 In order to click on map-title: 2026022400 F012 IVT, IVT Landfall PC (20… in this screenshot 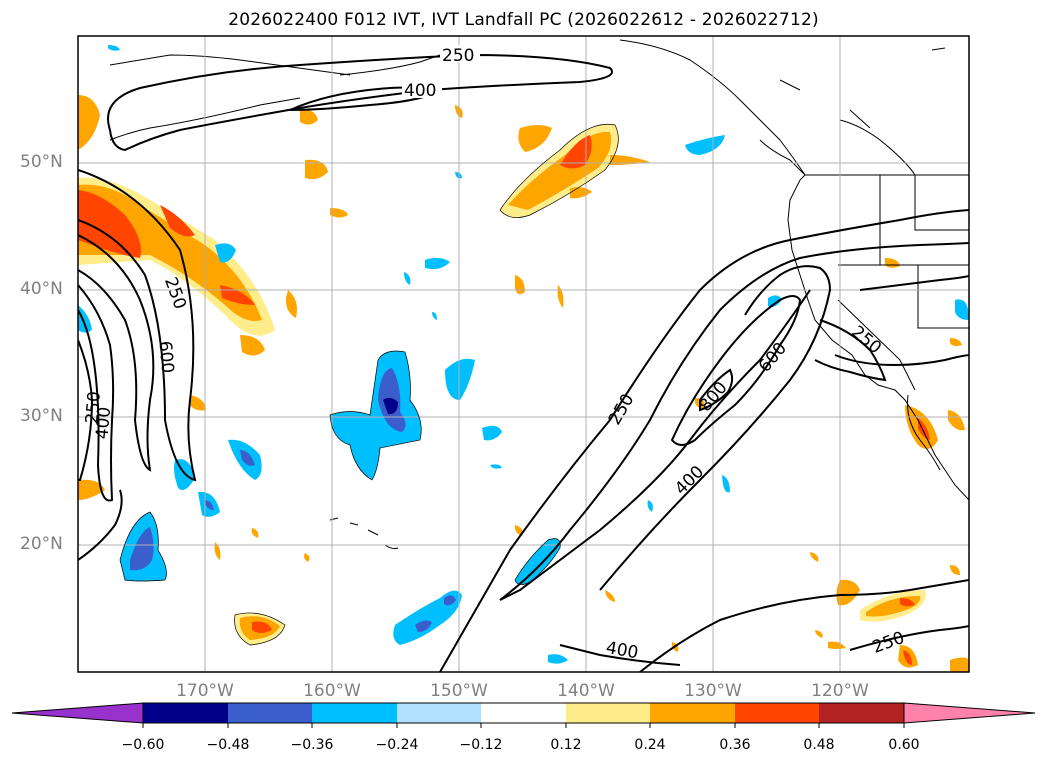, I will do `click(523, 20)`.